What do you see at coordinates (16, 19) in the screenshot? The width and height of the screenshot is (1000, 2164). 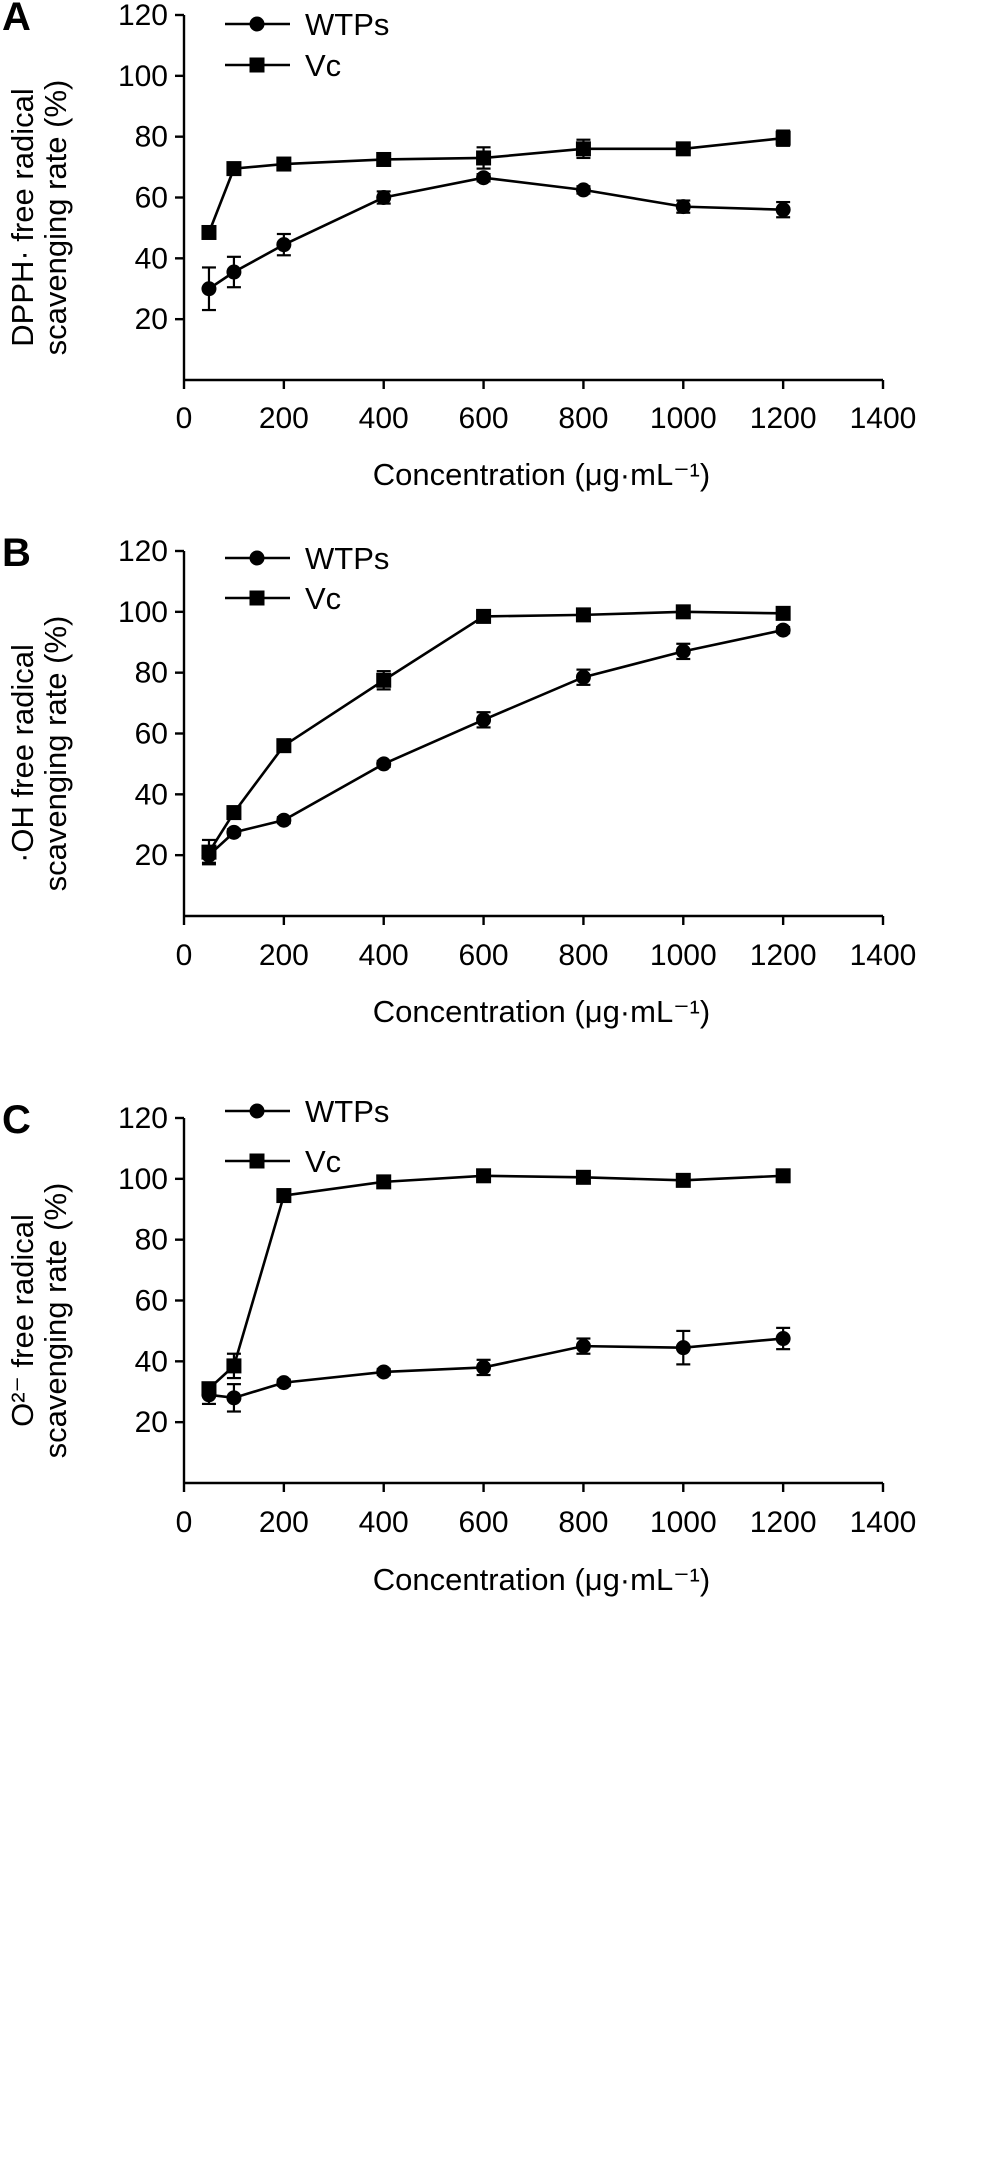 I see `panel-letter: A` at bounding box center [16, 19].